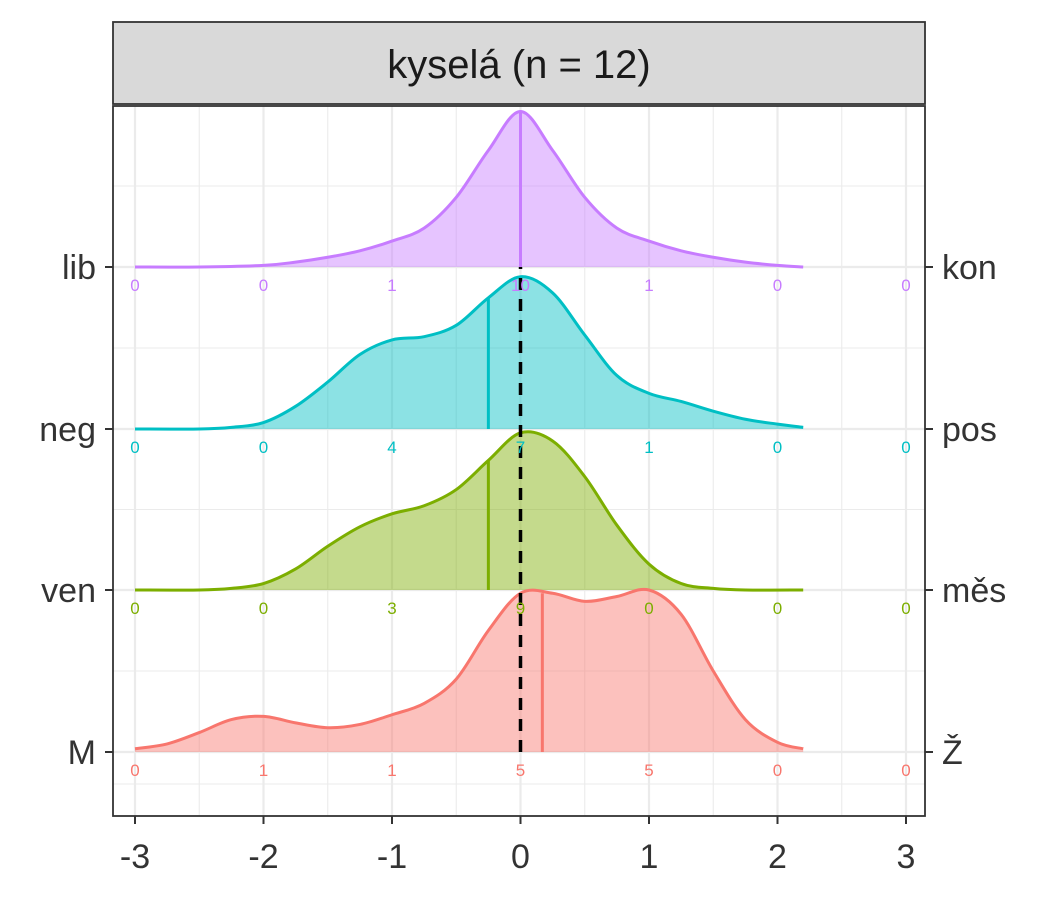 The height and width of the screenshot is (900, 1050). Describe the element at coordinates (520, 447) in the screenshot. I see `count-label-neg: 7` at that location.